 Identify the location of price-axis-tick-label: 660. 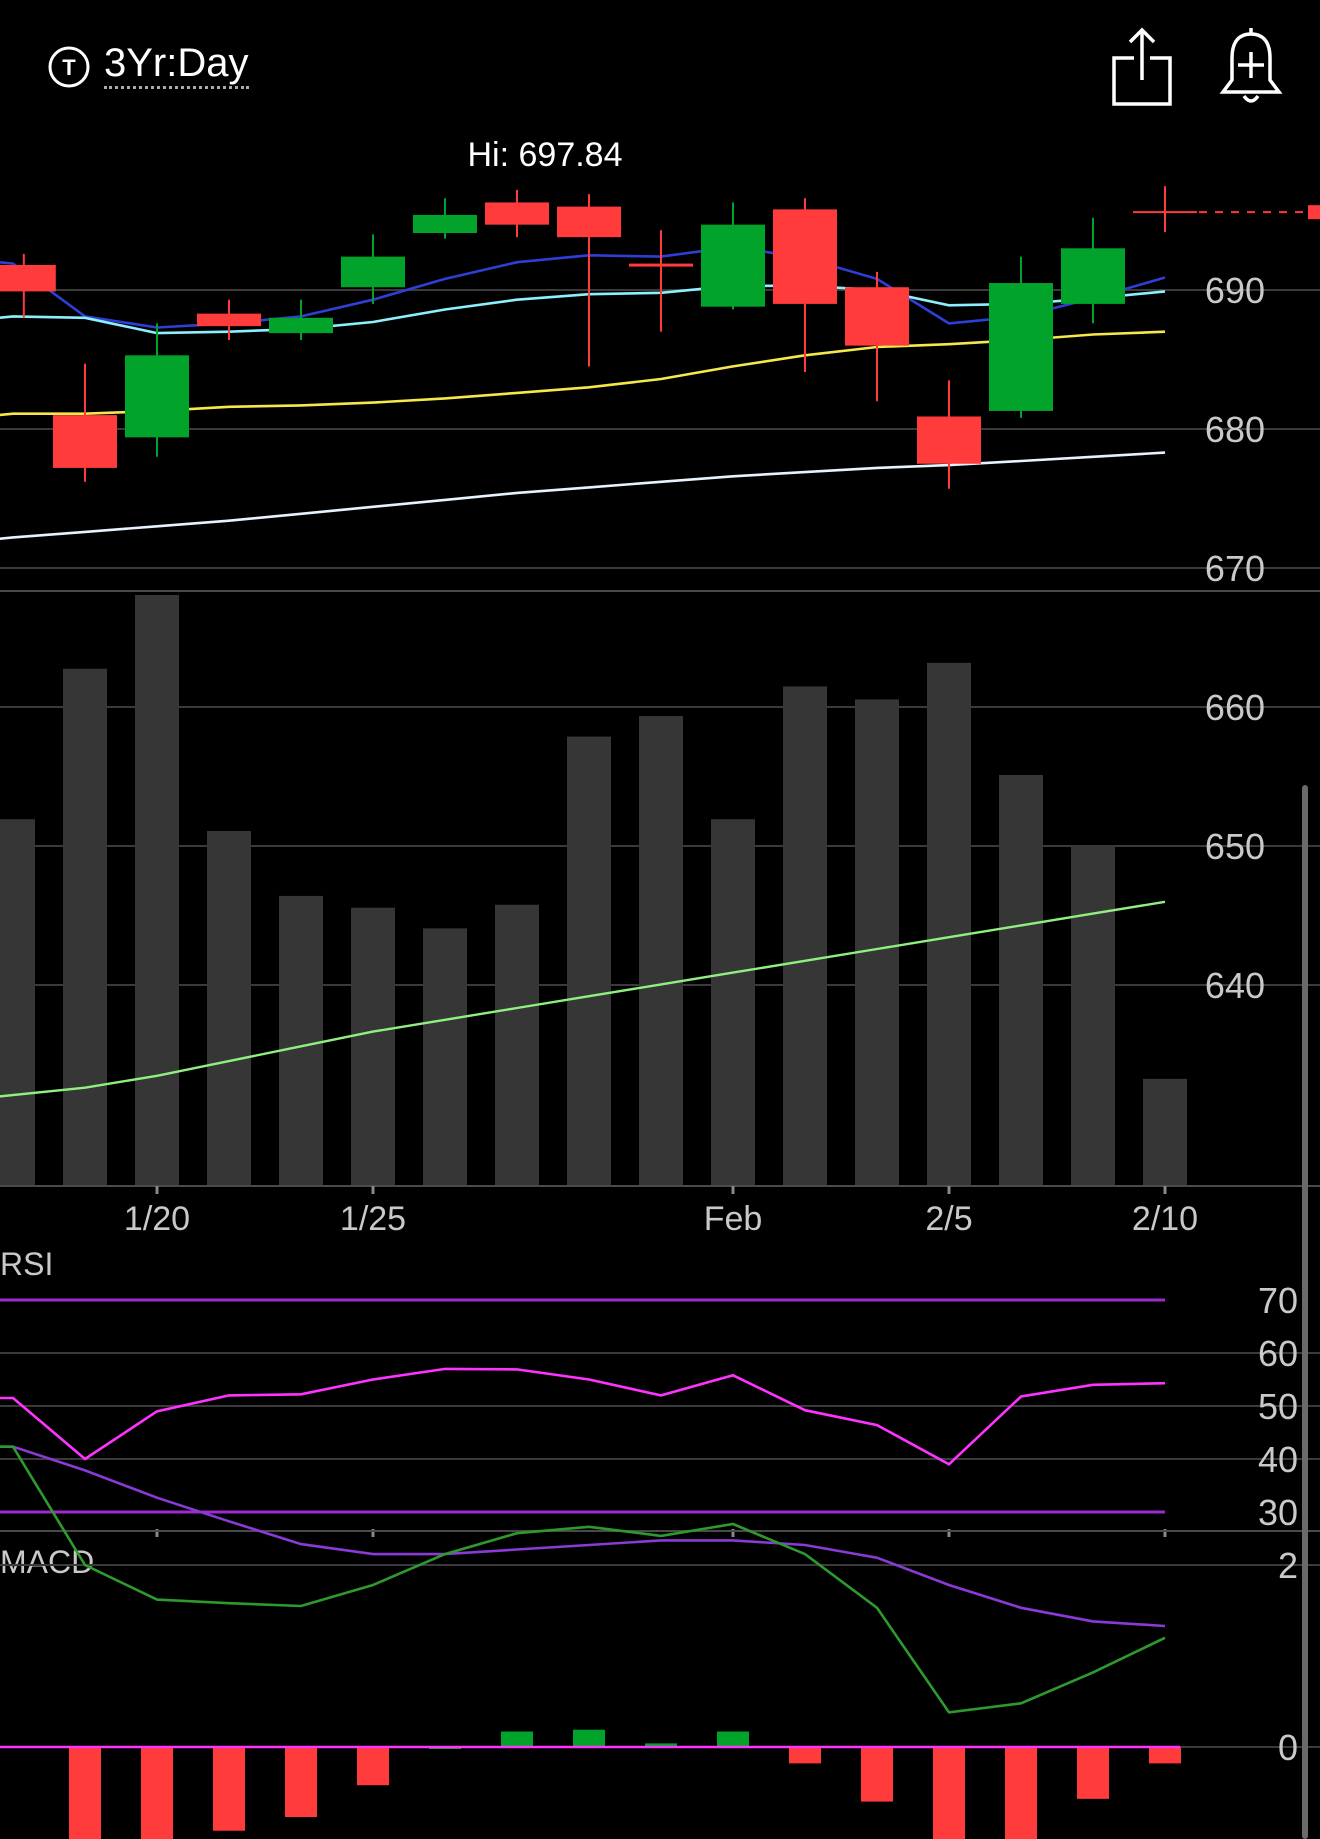
(1235, 707).